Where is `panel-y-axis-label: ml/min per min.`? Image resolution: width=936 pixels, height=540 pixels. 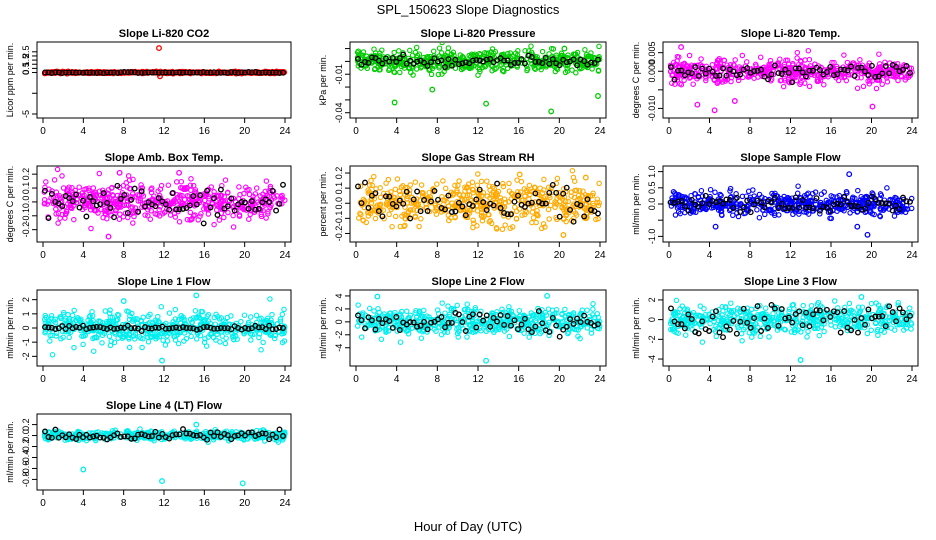 panel-y-axis-label: ml/min per min. is located at coordinates (636, 204).